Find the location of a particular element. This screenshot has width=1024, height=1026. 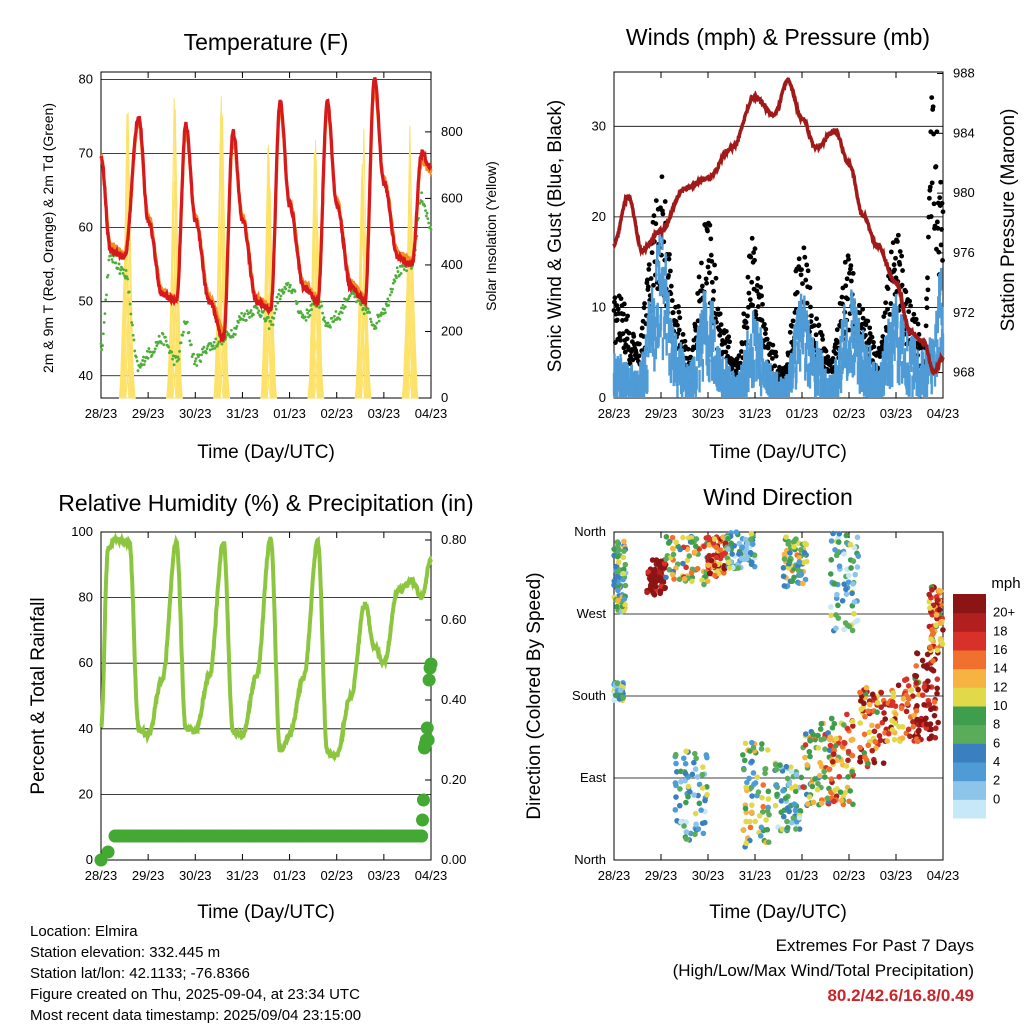

temperature-y2tick-label: 400 is located at coordinates (452, 264).